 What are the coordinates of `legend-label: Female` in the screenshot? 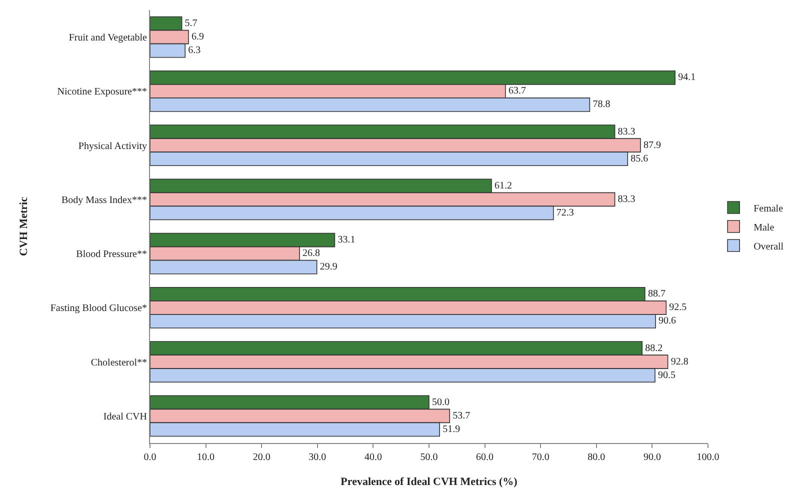 It's located at (769, 208).